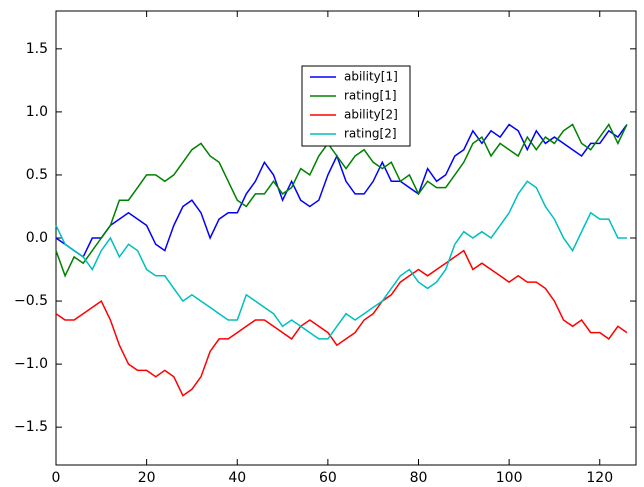  I want to click on legend-label: ability[2], so click(371, 115).